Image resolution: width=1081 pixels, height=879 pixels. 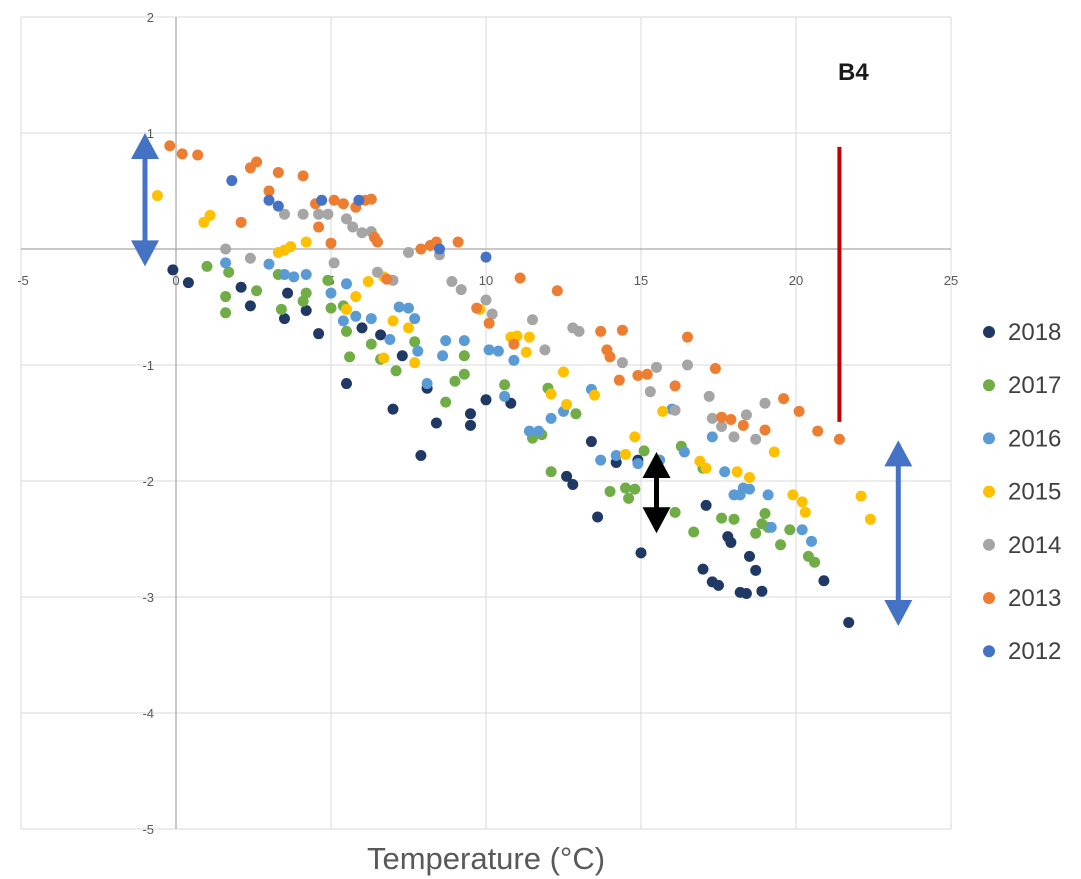 I want to click on arrow-head-up, so click(x=145, y=146).